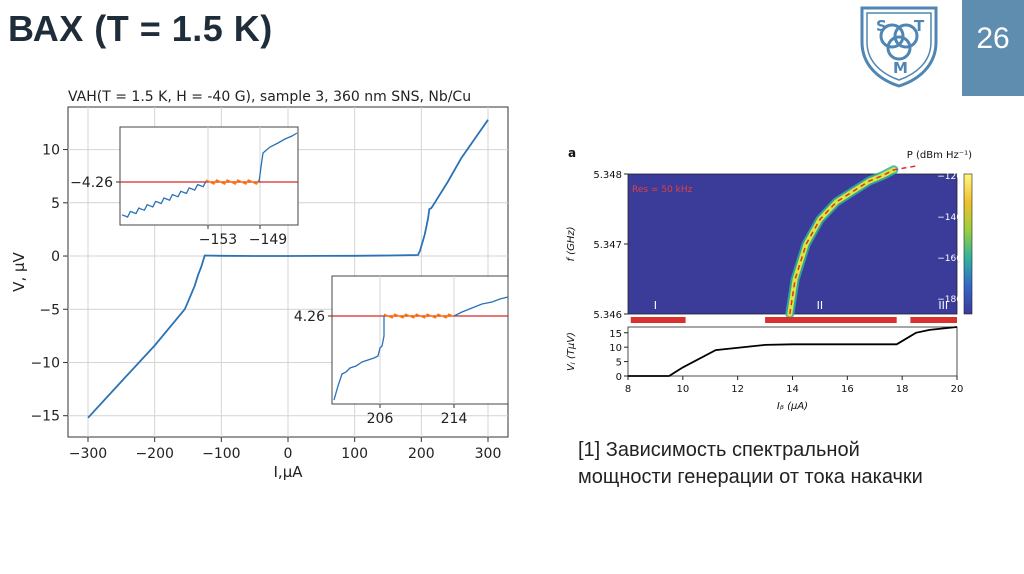 This screenshot has height=574, width=1024. I want to click on logo-letter-s: S, so click(881, 26).